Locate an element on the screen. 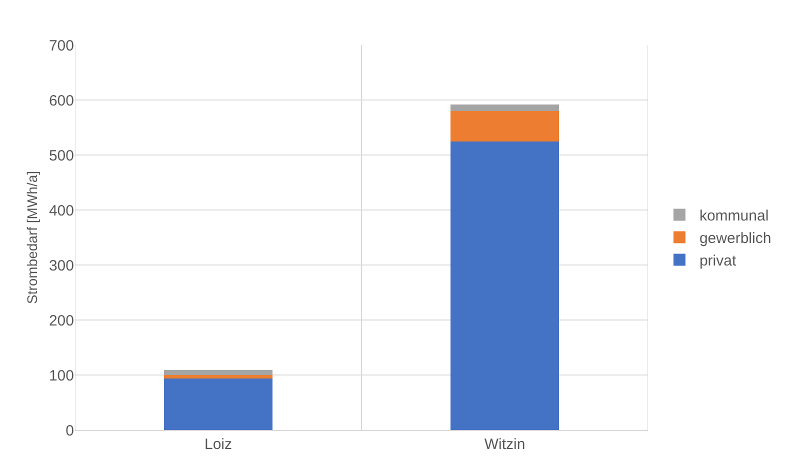 The image size is (788, 475). y-tick-label: 0 is located at coordinates (70, 431).